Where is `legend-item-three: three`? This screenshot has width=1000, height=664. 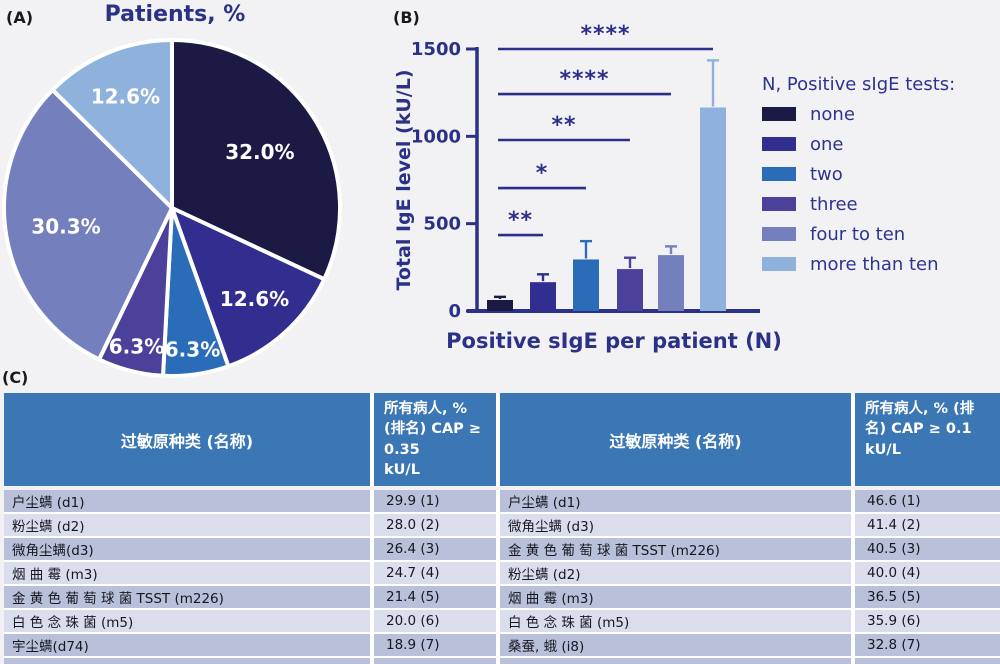
legend-item-three: three is located at coordinates (880, 204).